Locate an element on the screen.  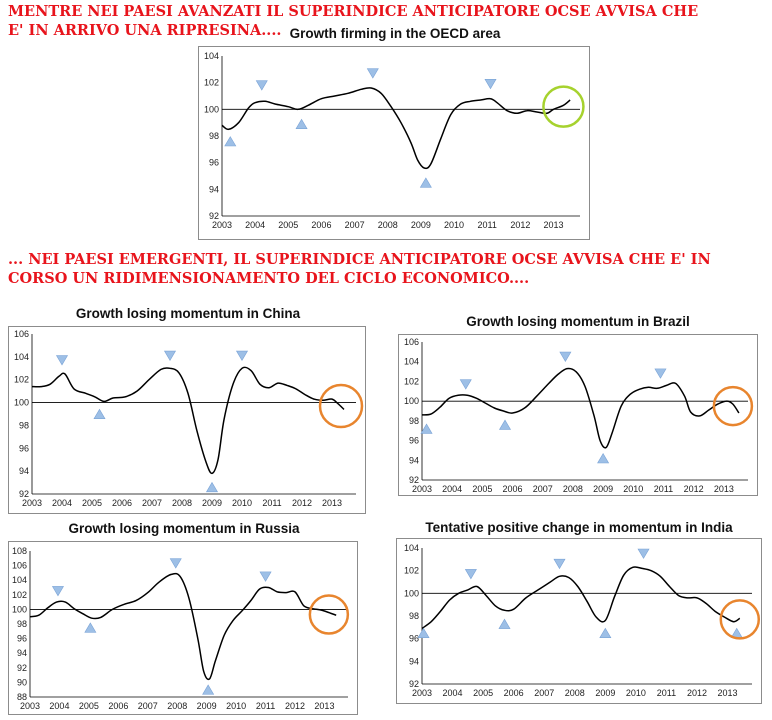
chart-title-oecd: Growth firming in the OECD area is located at coordinates (395, 33).